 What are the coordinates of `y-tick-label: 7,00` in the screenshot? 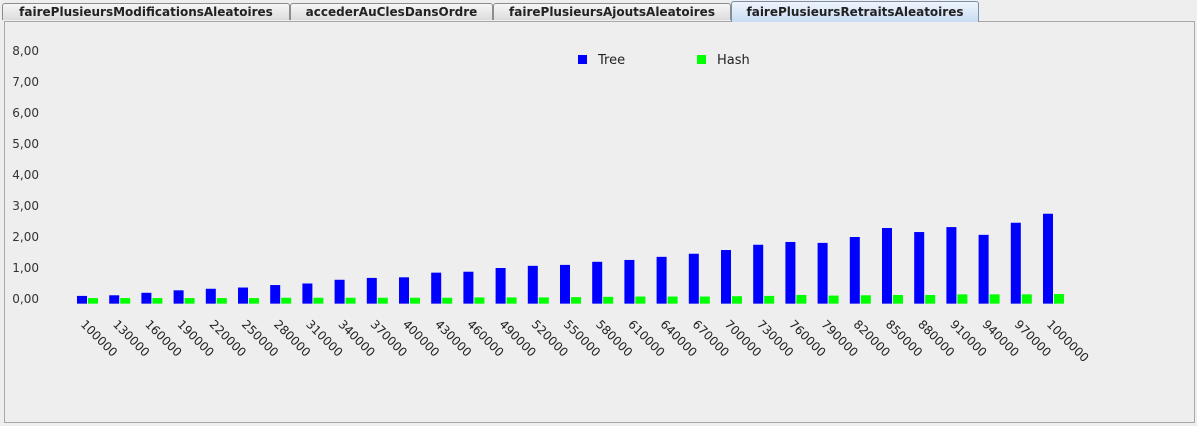 It's located at (25, 82).